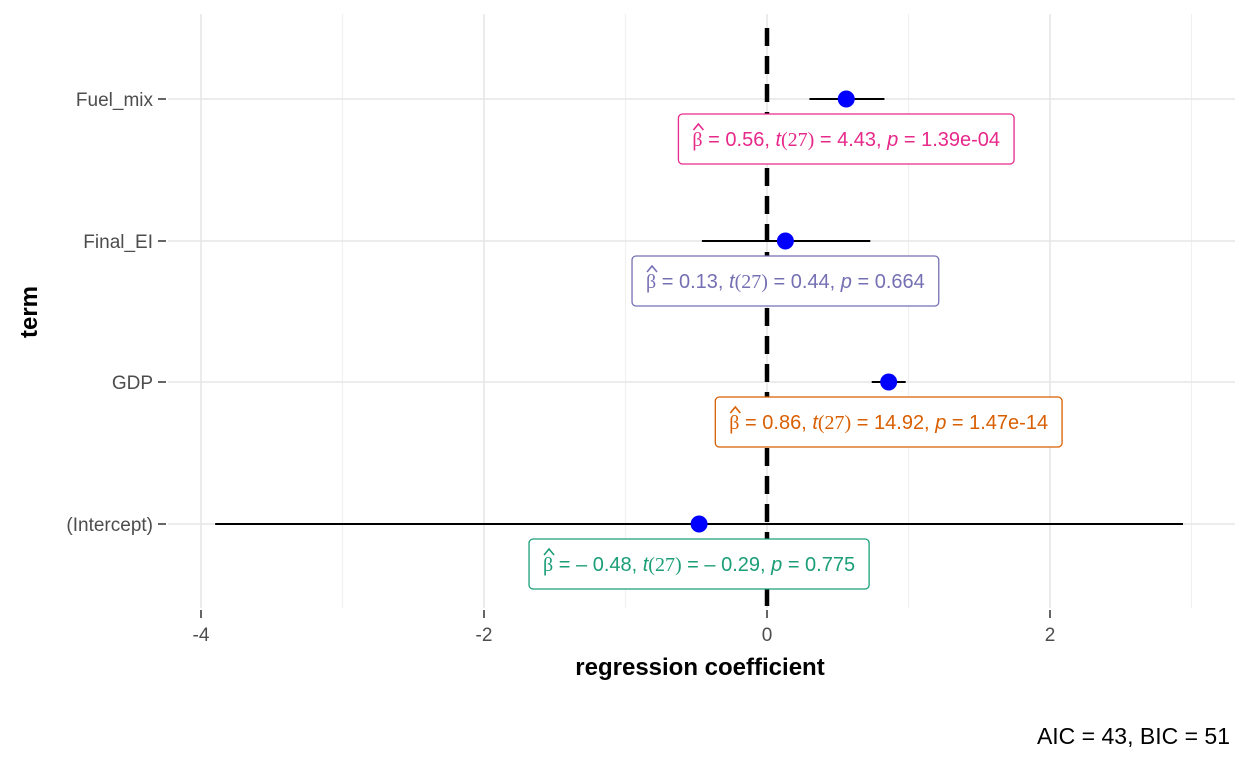 The width and height of the screenshot is (1248, 768). I want to click on t-value: = 14.92,, so click(893, 423).